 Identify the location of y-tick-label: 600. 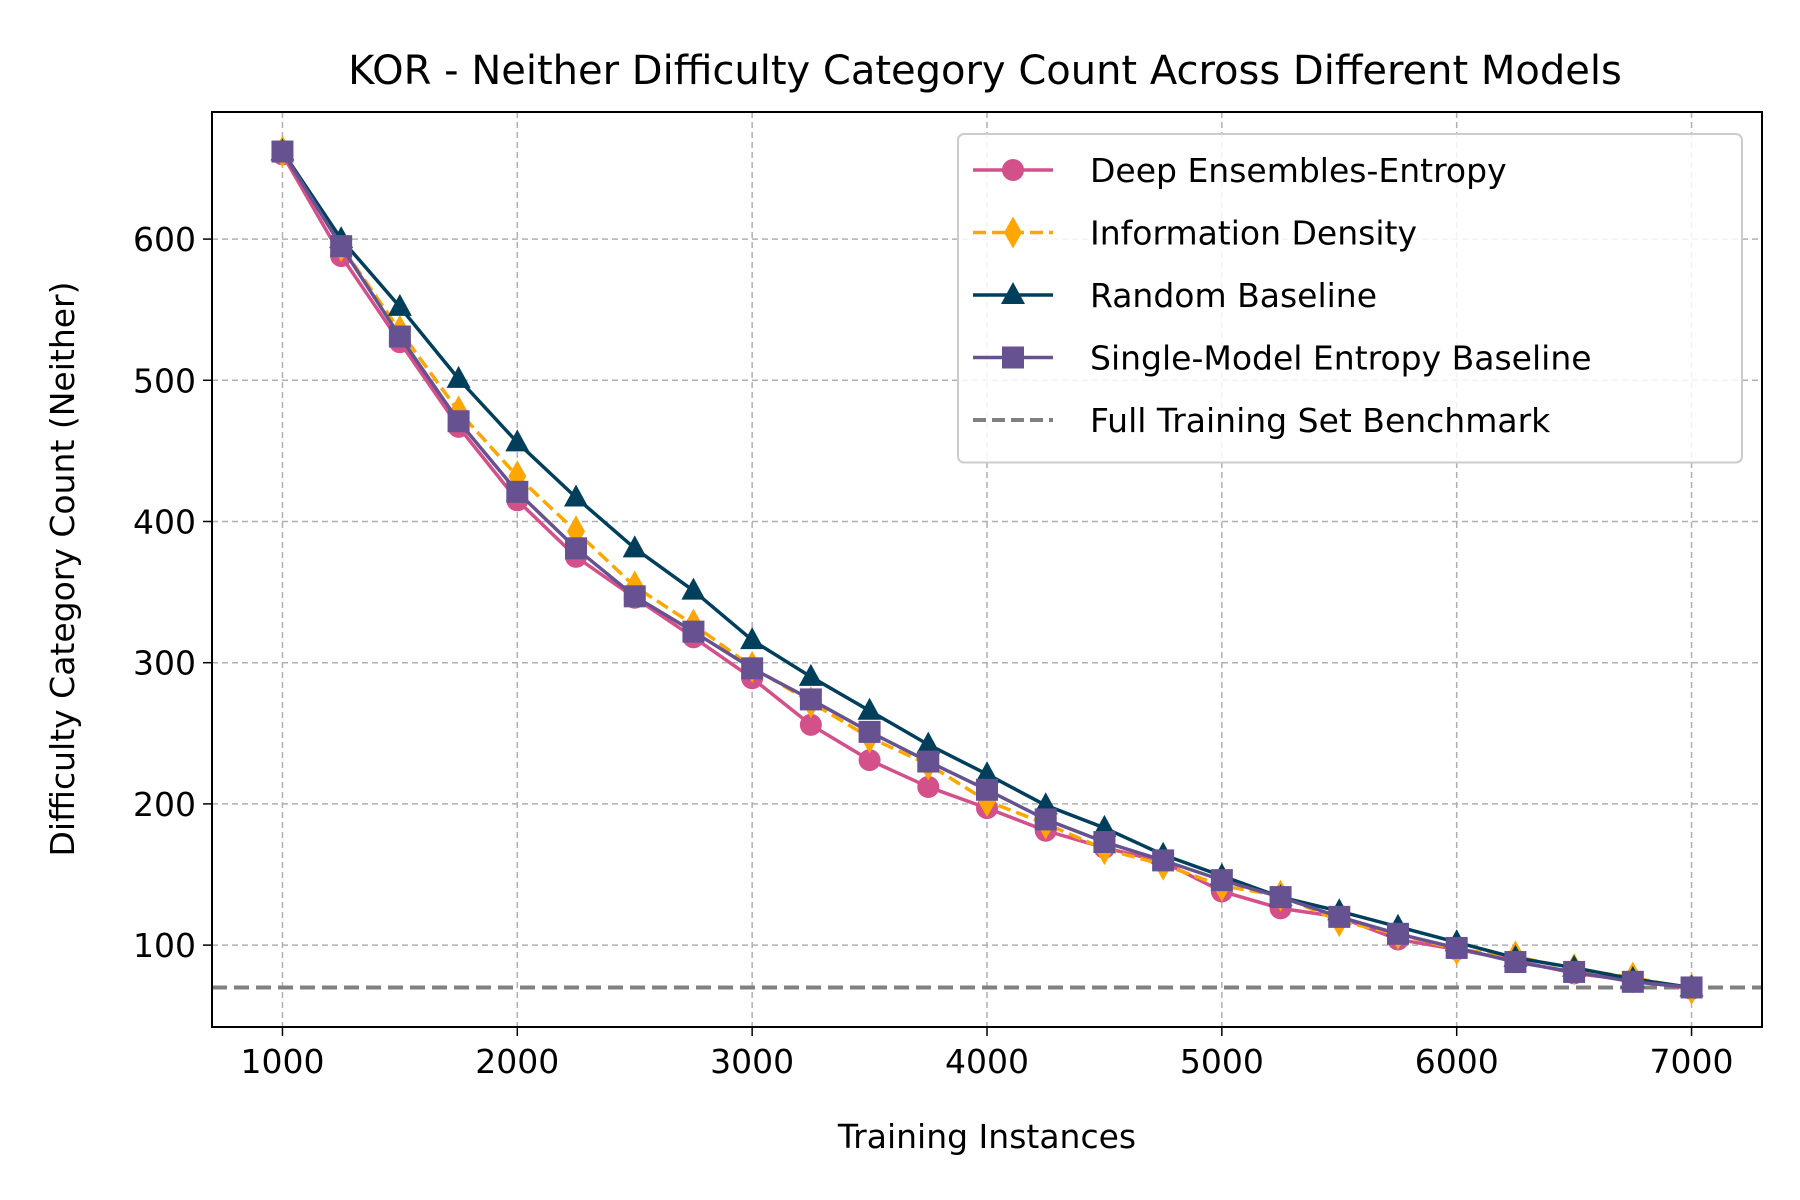
(164, 239).